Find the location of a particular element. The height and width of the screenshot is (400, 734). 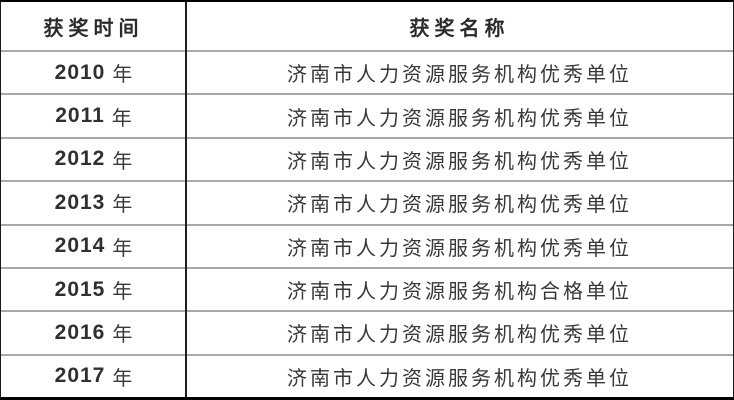

table-row: 2016 年 济南市人力资源服务机构优秀单位 is located at coordinates (367, 331).